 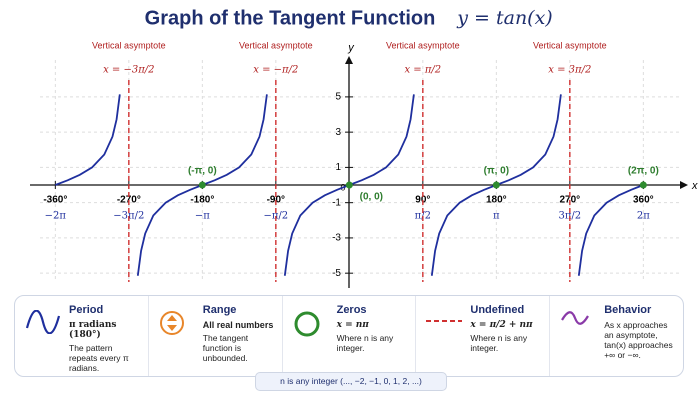 I want to click on chart-subtitle: y = tan(x), so click(x=504, y=18).